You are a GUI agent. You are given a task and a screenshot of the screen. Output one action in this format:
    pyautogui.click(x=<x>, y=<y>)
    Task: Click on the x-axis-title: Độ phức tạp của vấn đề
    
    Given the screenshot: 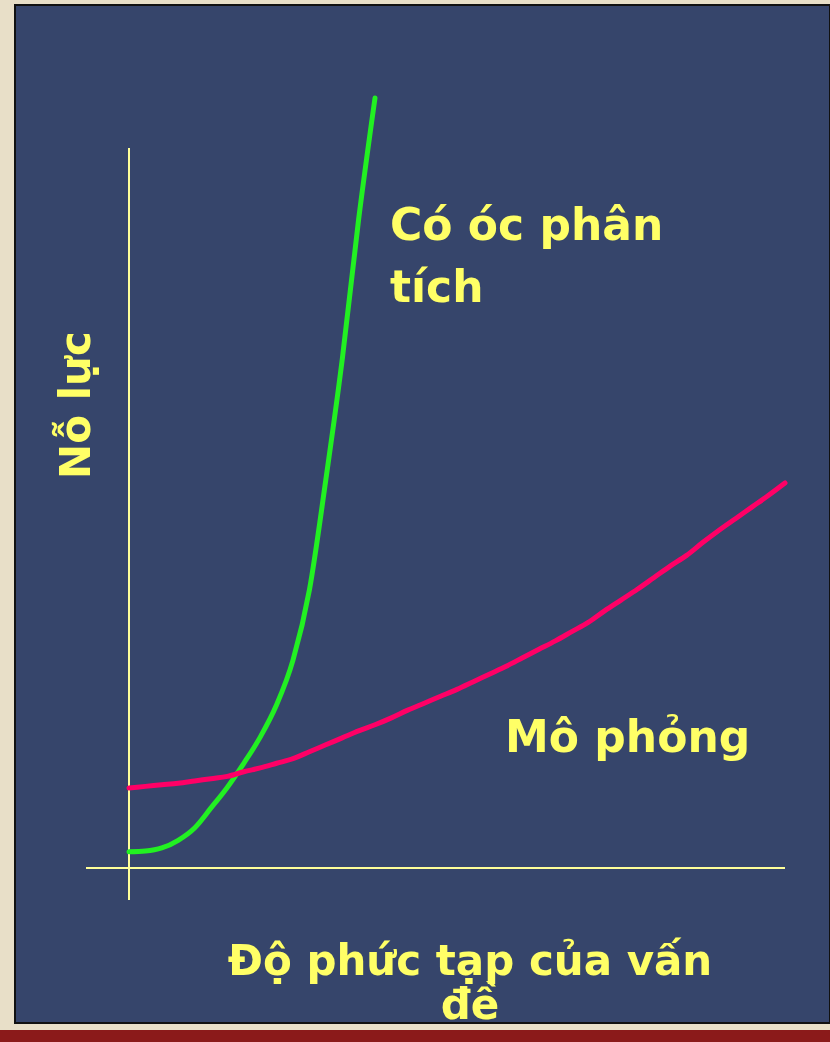 What is the action you would take?
    pyautogui.click(x=470, y=982)
    